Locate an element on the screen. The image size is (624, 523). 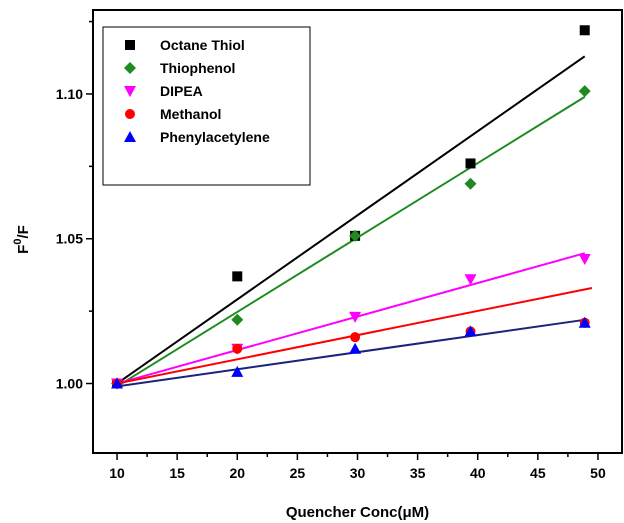
data-point-s3-p3 is located at coordinates (355, 317).